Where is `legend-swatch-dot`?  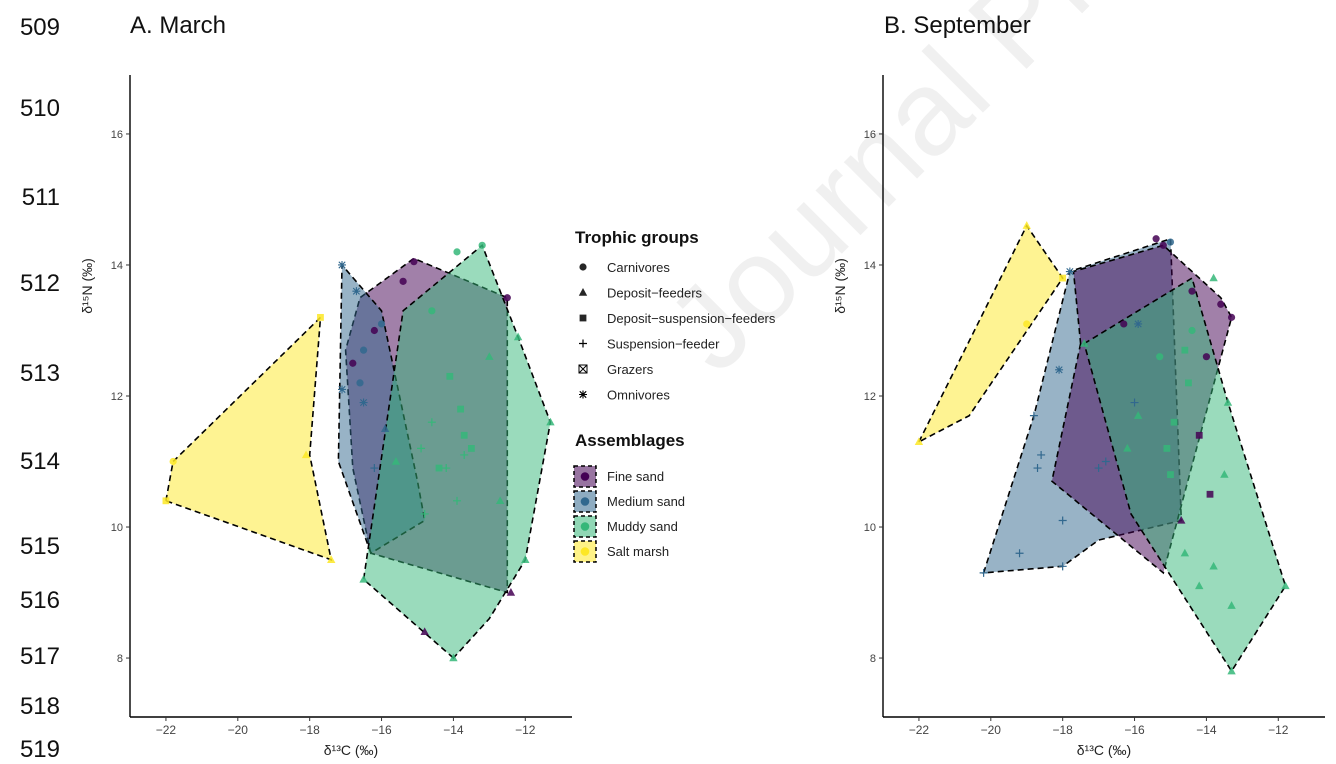 legend-swatch-dot is located at coordinates (585, 526).